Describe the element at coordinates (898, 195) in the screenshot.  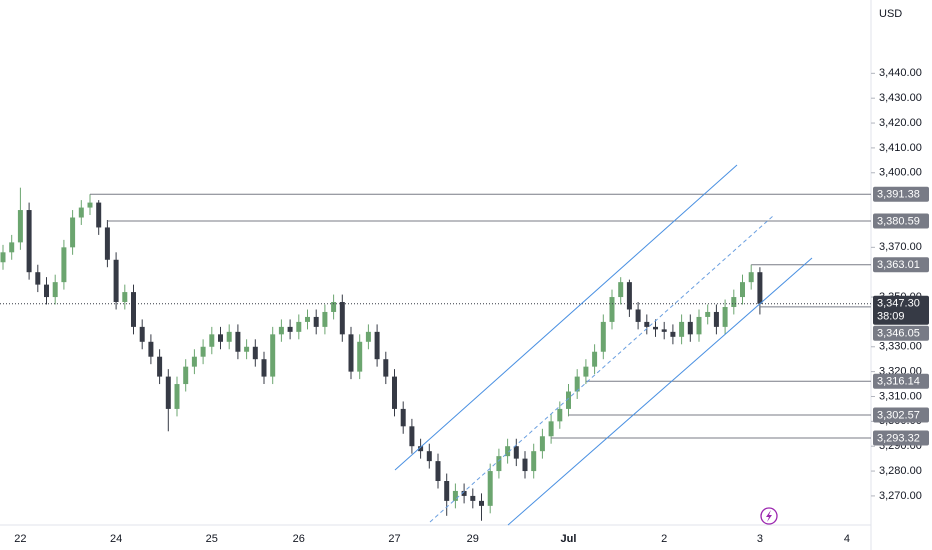
I see `level-label: 3,391.38` at that location.